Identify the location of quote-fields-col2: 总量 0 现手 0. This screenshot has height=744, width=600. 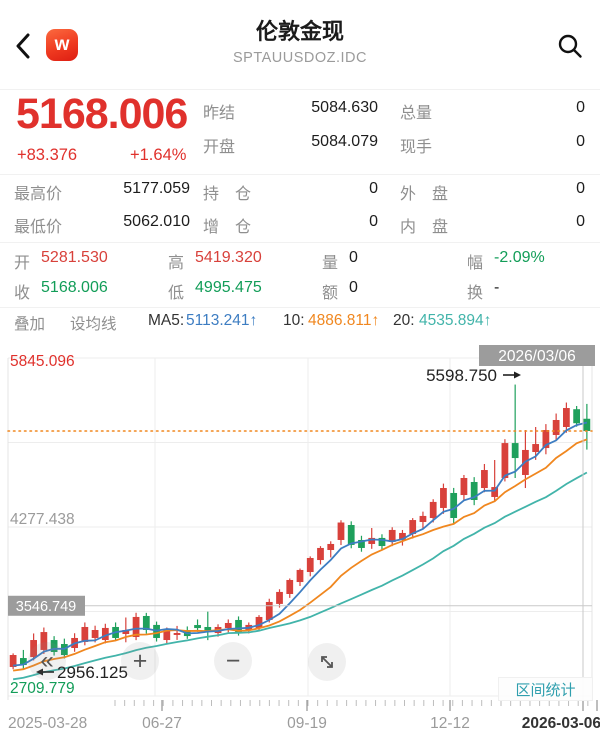
(492, 128).